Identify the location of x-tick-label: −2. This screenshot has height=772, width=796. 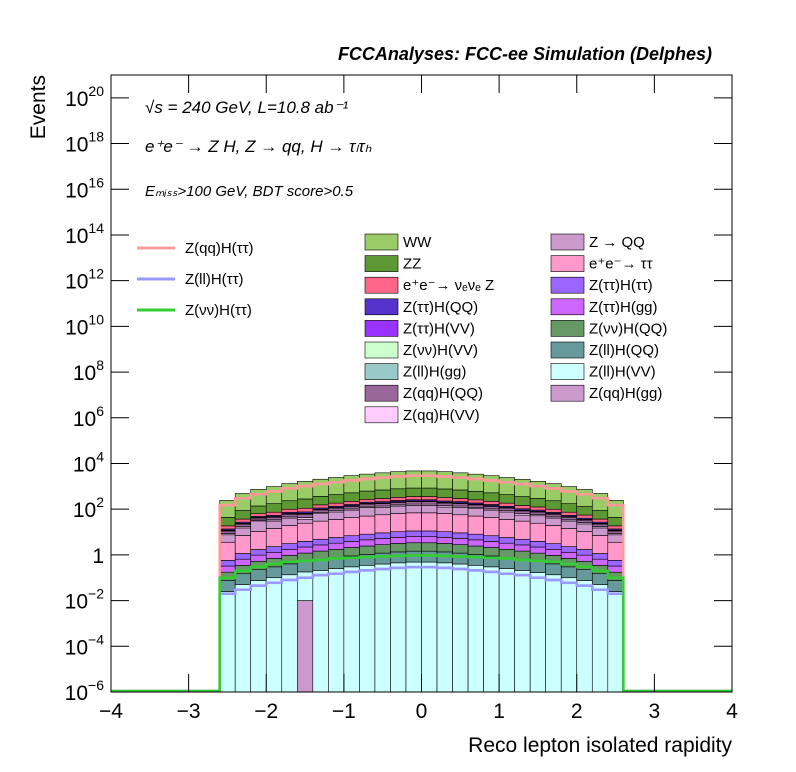
(266, 711).